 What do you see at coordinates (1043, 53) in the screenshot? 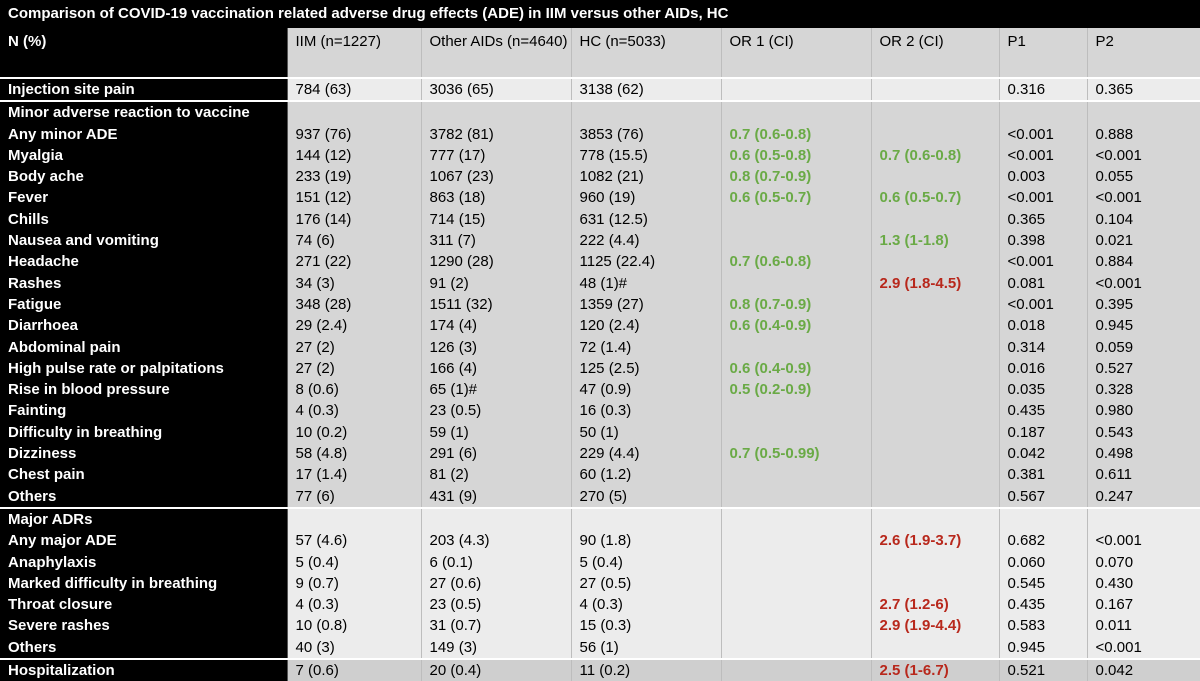
I see `header-p1: P1` at bounding box center [1043, 53].